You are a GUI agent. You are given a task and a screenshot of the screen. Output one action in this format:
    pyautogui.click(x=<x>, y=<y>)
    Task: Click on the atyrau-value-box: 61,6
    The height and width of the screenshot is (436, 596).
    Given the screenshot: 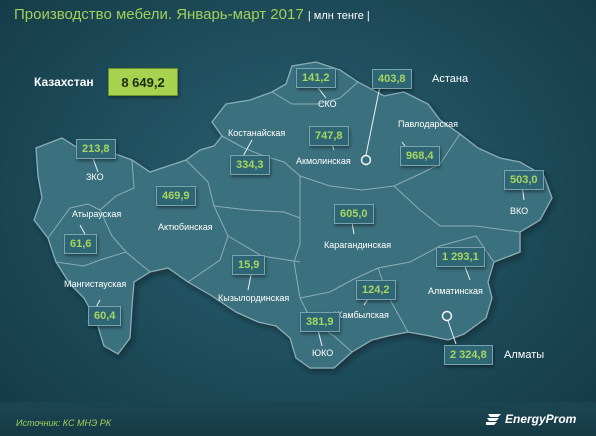 What is the action you would take?
    pyautogui.click(x=81, y=244)
    